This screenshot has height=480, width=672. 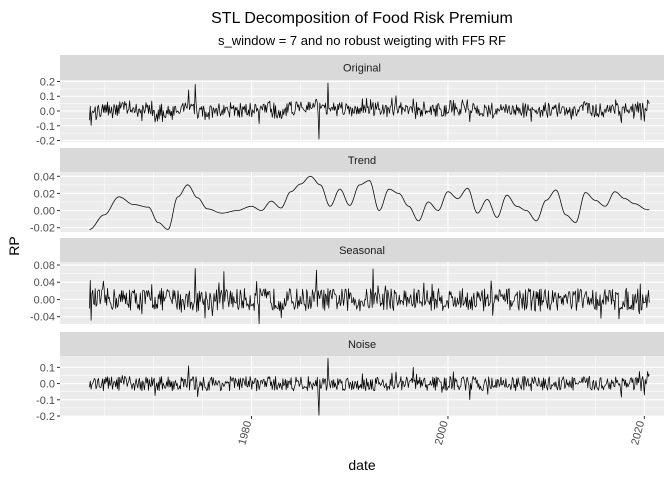 What do you see at coordinates (362, 18) in the screenshot?
I see `chart-title: STL Decomposition of Food Risk Premium` at bounding box center [362, 18].